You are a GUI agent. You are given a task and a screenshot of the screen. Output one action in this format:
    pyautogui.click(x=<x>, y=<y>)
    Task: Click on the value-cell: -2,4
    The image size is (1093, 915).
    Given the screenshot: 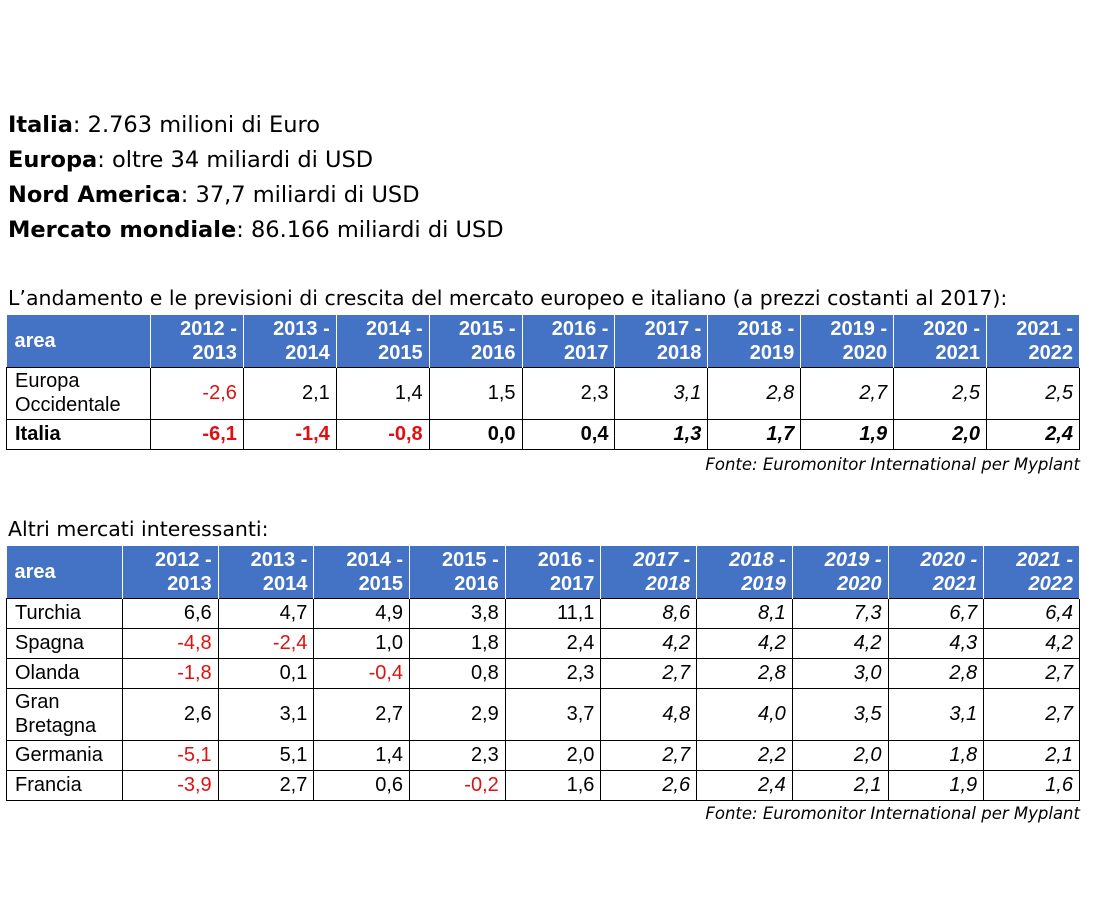 What is the action you would take?
    pyautogui.click(x=266, y=643)
    